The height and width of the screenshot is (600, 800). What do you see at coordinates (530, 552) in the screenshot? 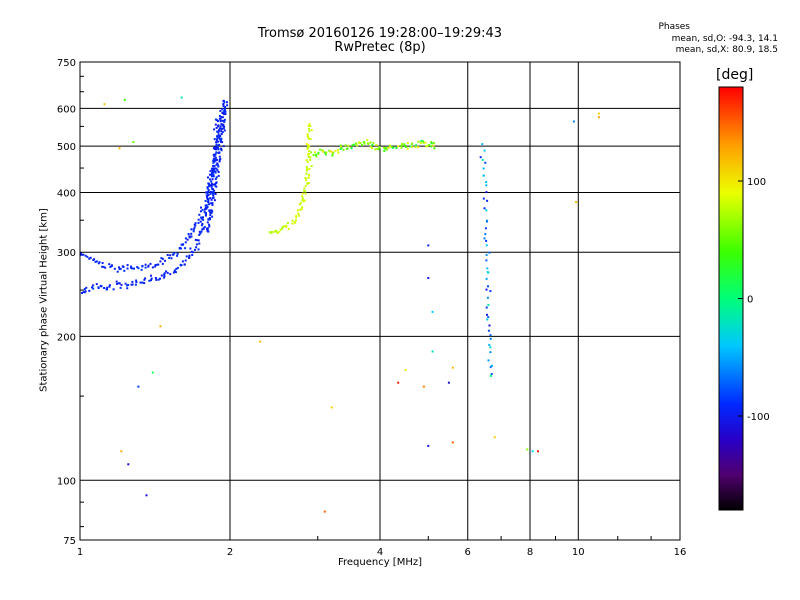
I see `x-tick-label: 8` at bounding box center [530, 552].